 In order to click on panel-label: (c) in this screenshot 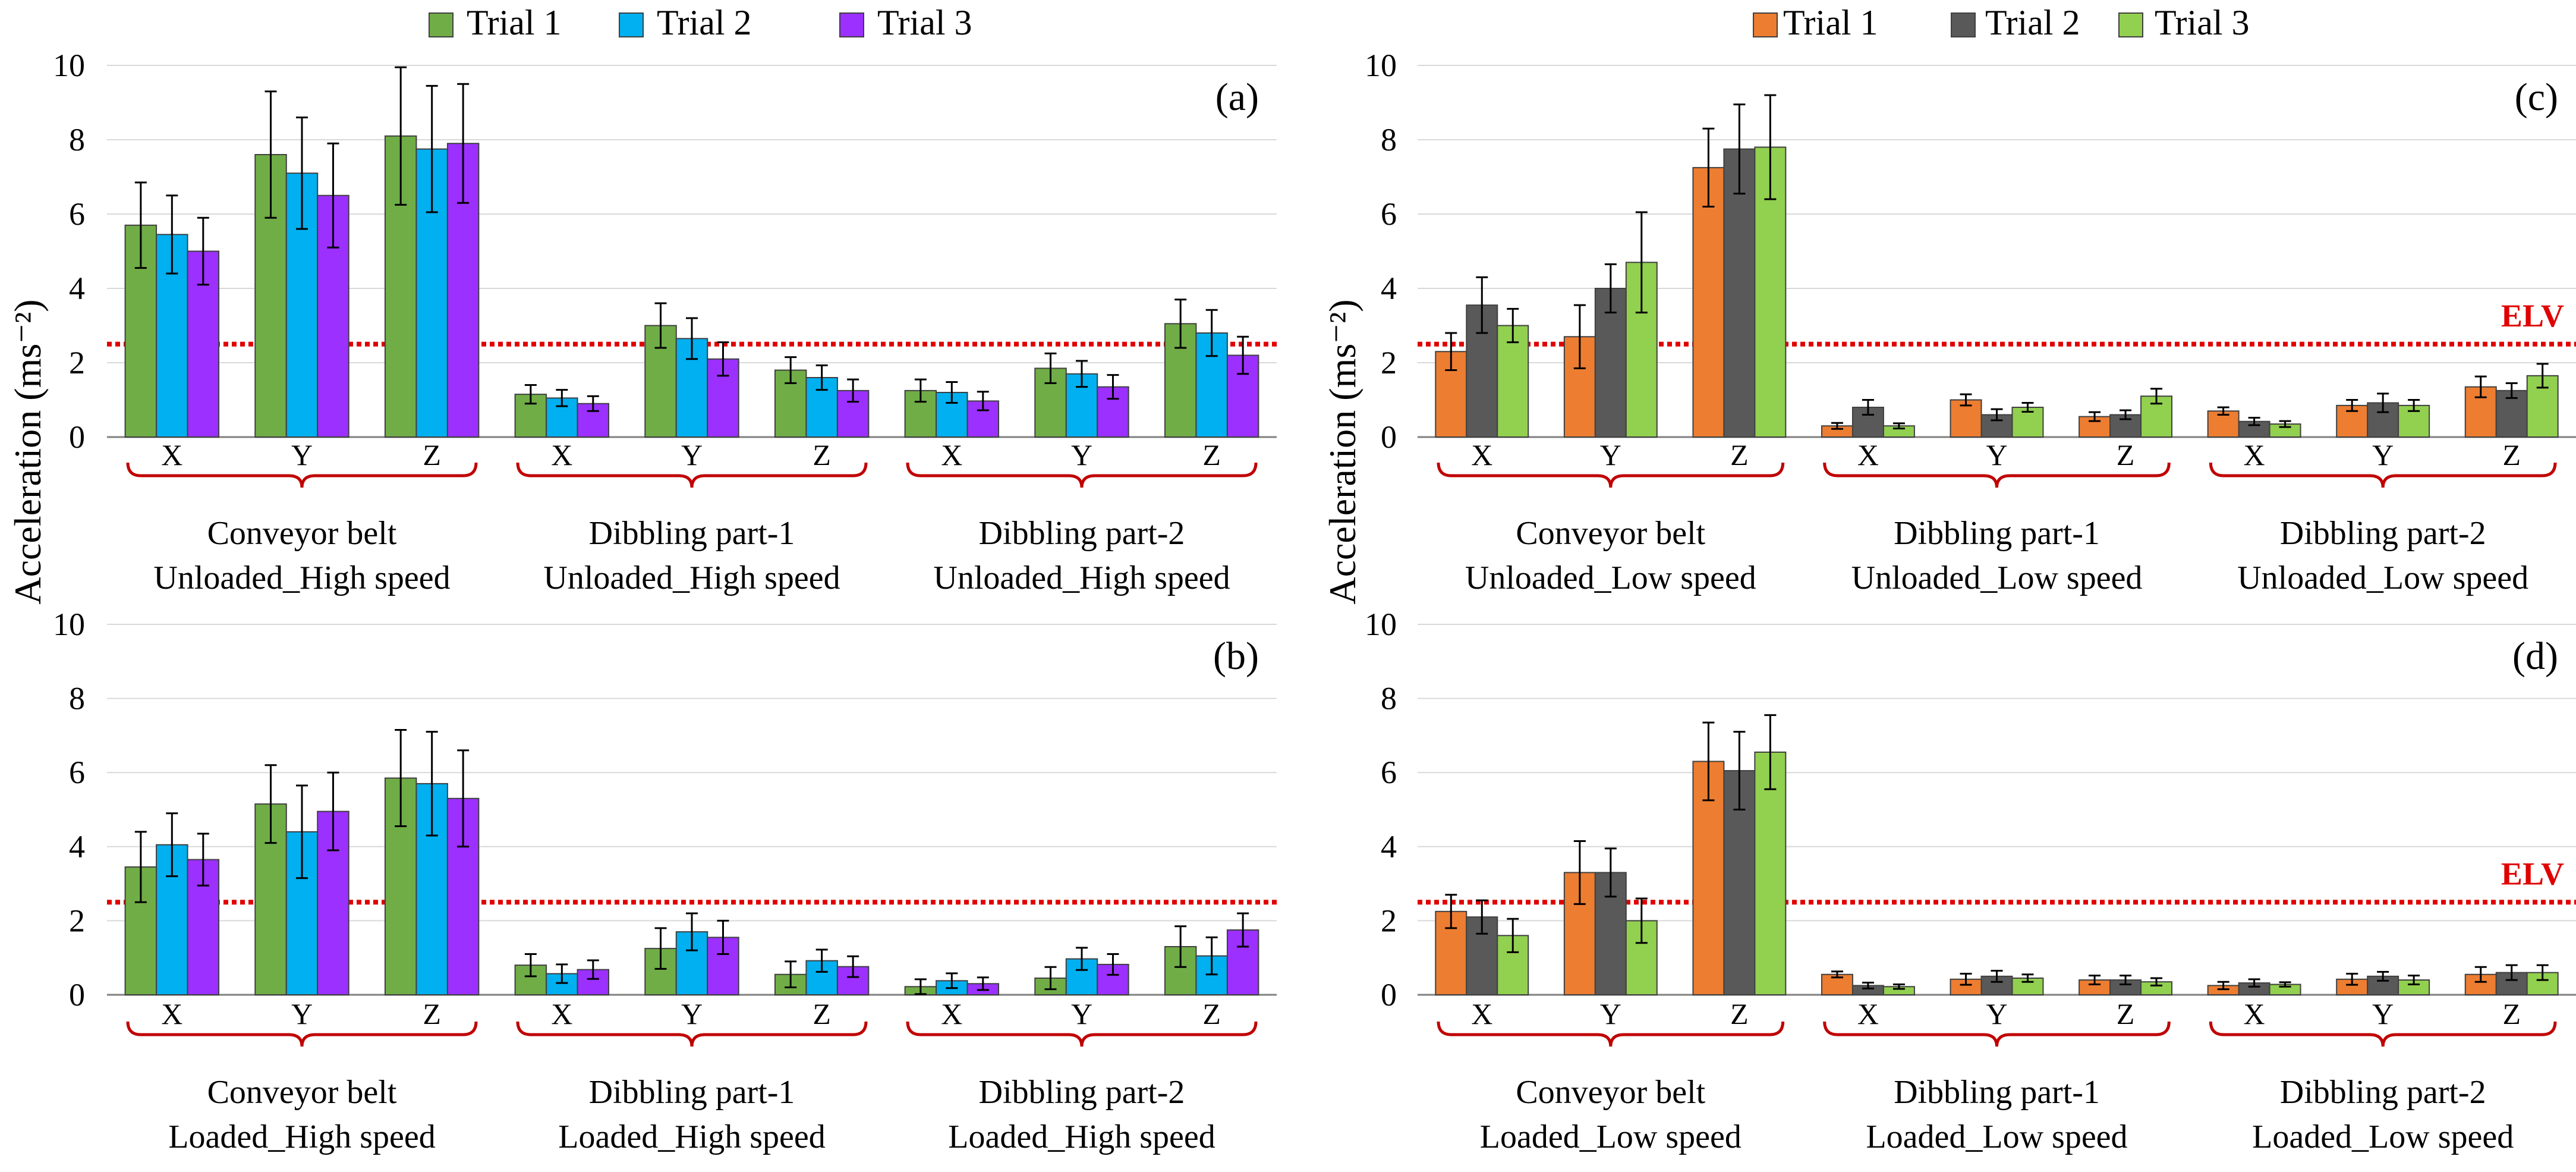, I will do `click(2536, 97)`.